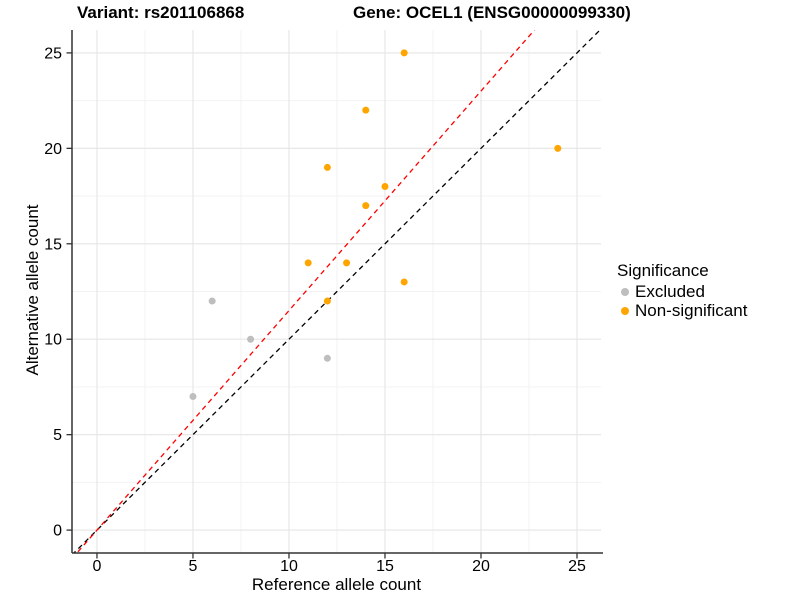 This screenshot has width=800, height=600. I want to click on legend-items: Excluded Non-significant, so click(679, 301).